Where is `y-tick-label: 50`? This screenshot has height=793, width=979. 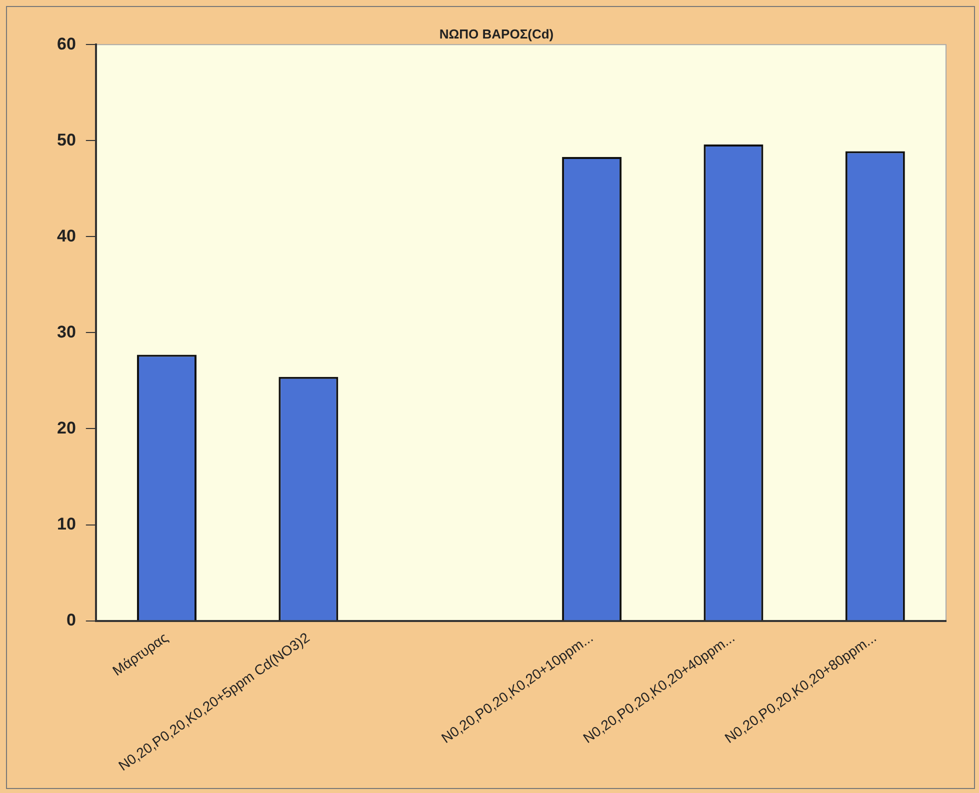 y-tick-label: 50 is located at coordinates (66, 140).